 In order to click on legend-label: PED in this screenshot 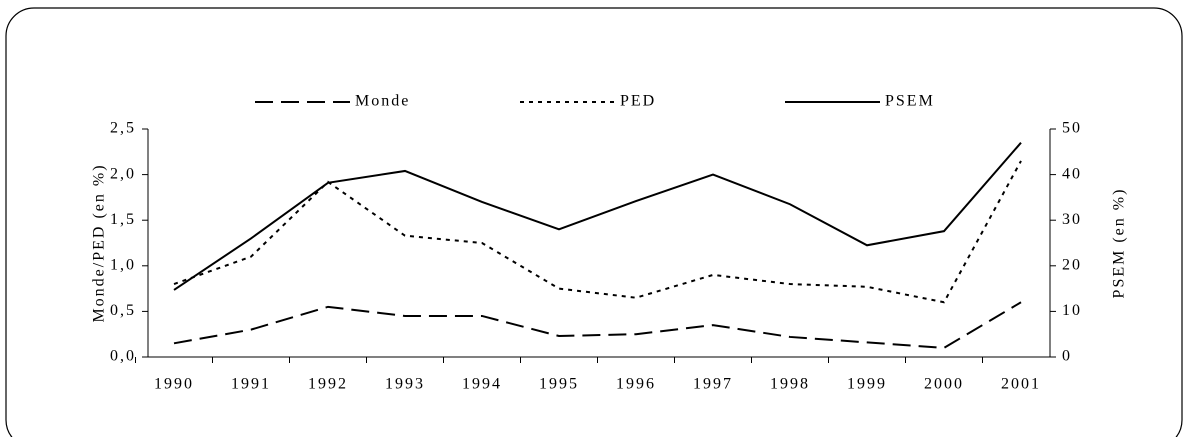, I will do `click(638, 101)`.